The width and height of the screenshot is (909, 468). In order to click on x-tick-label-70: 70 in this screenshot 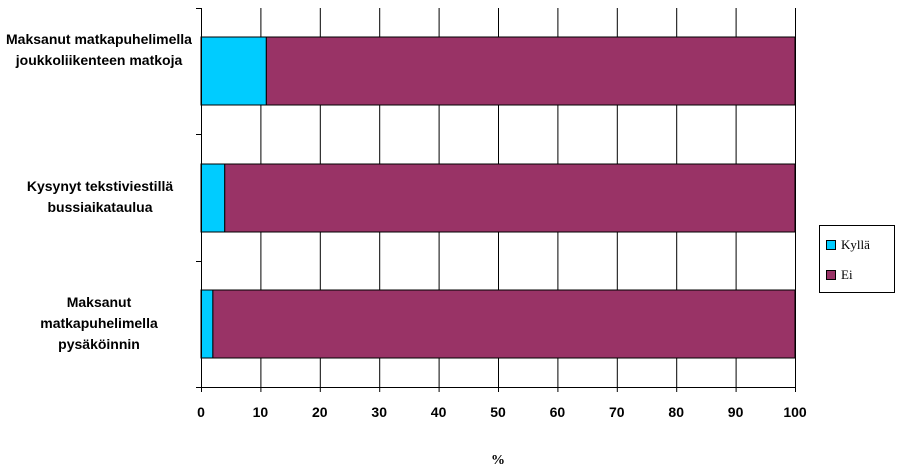, I will do `click(617, 412)`.